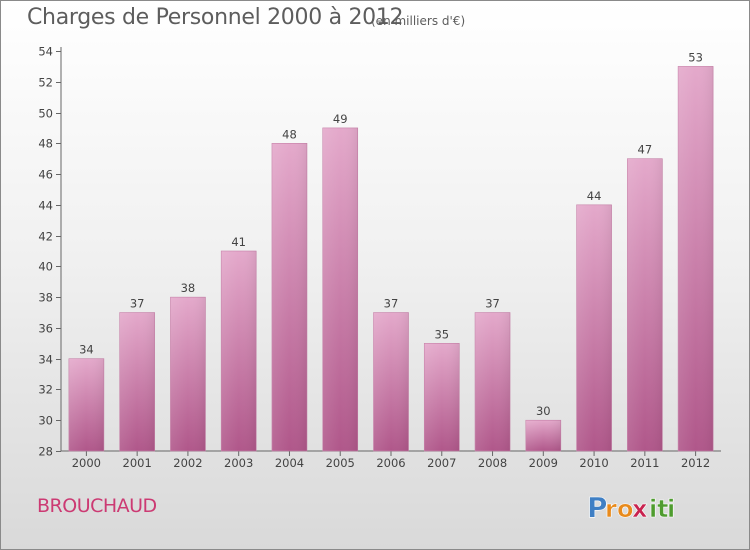 Image resolution: width=750 pixels, height=550 pixels. What do you see at coordinates (45, 452) in the screenshot?
I see `y-tick-label: 28` at bounding box center [45, 452].